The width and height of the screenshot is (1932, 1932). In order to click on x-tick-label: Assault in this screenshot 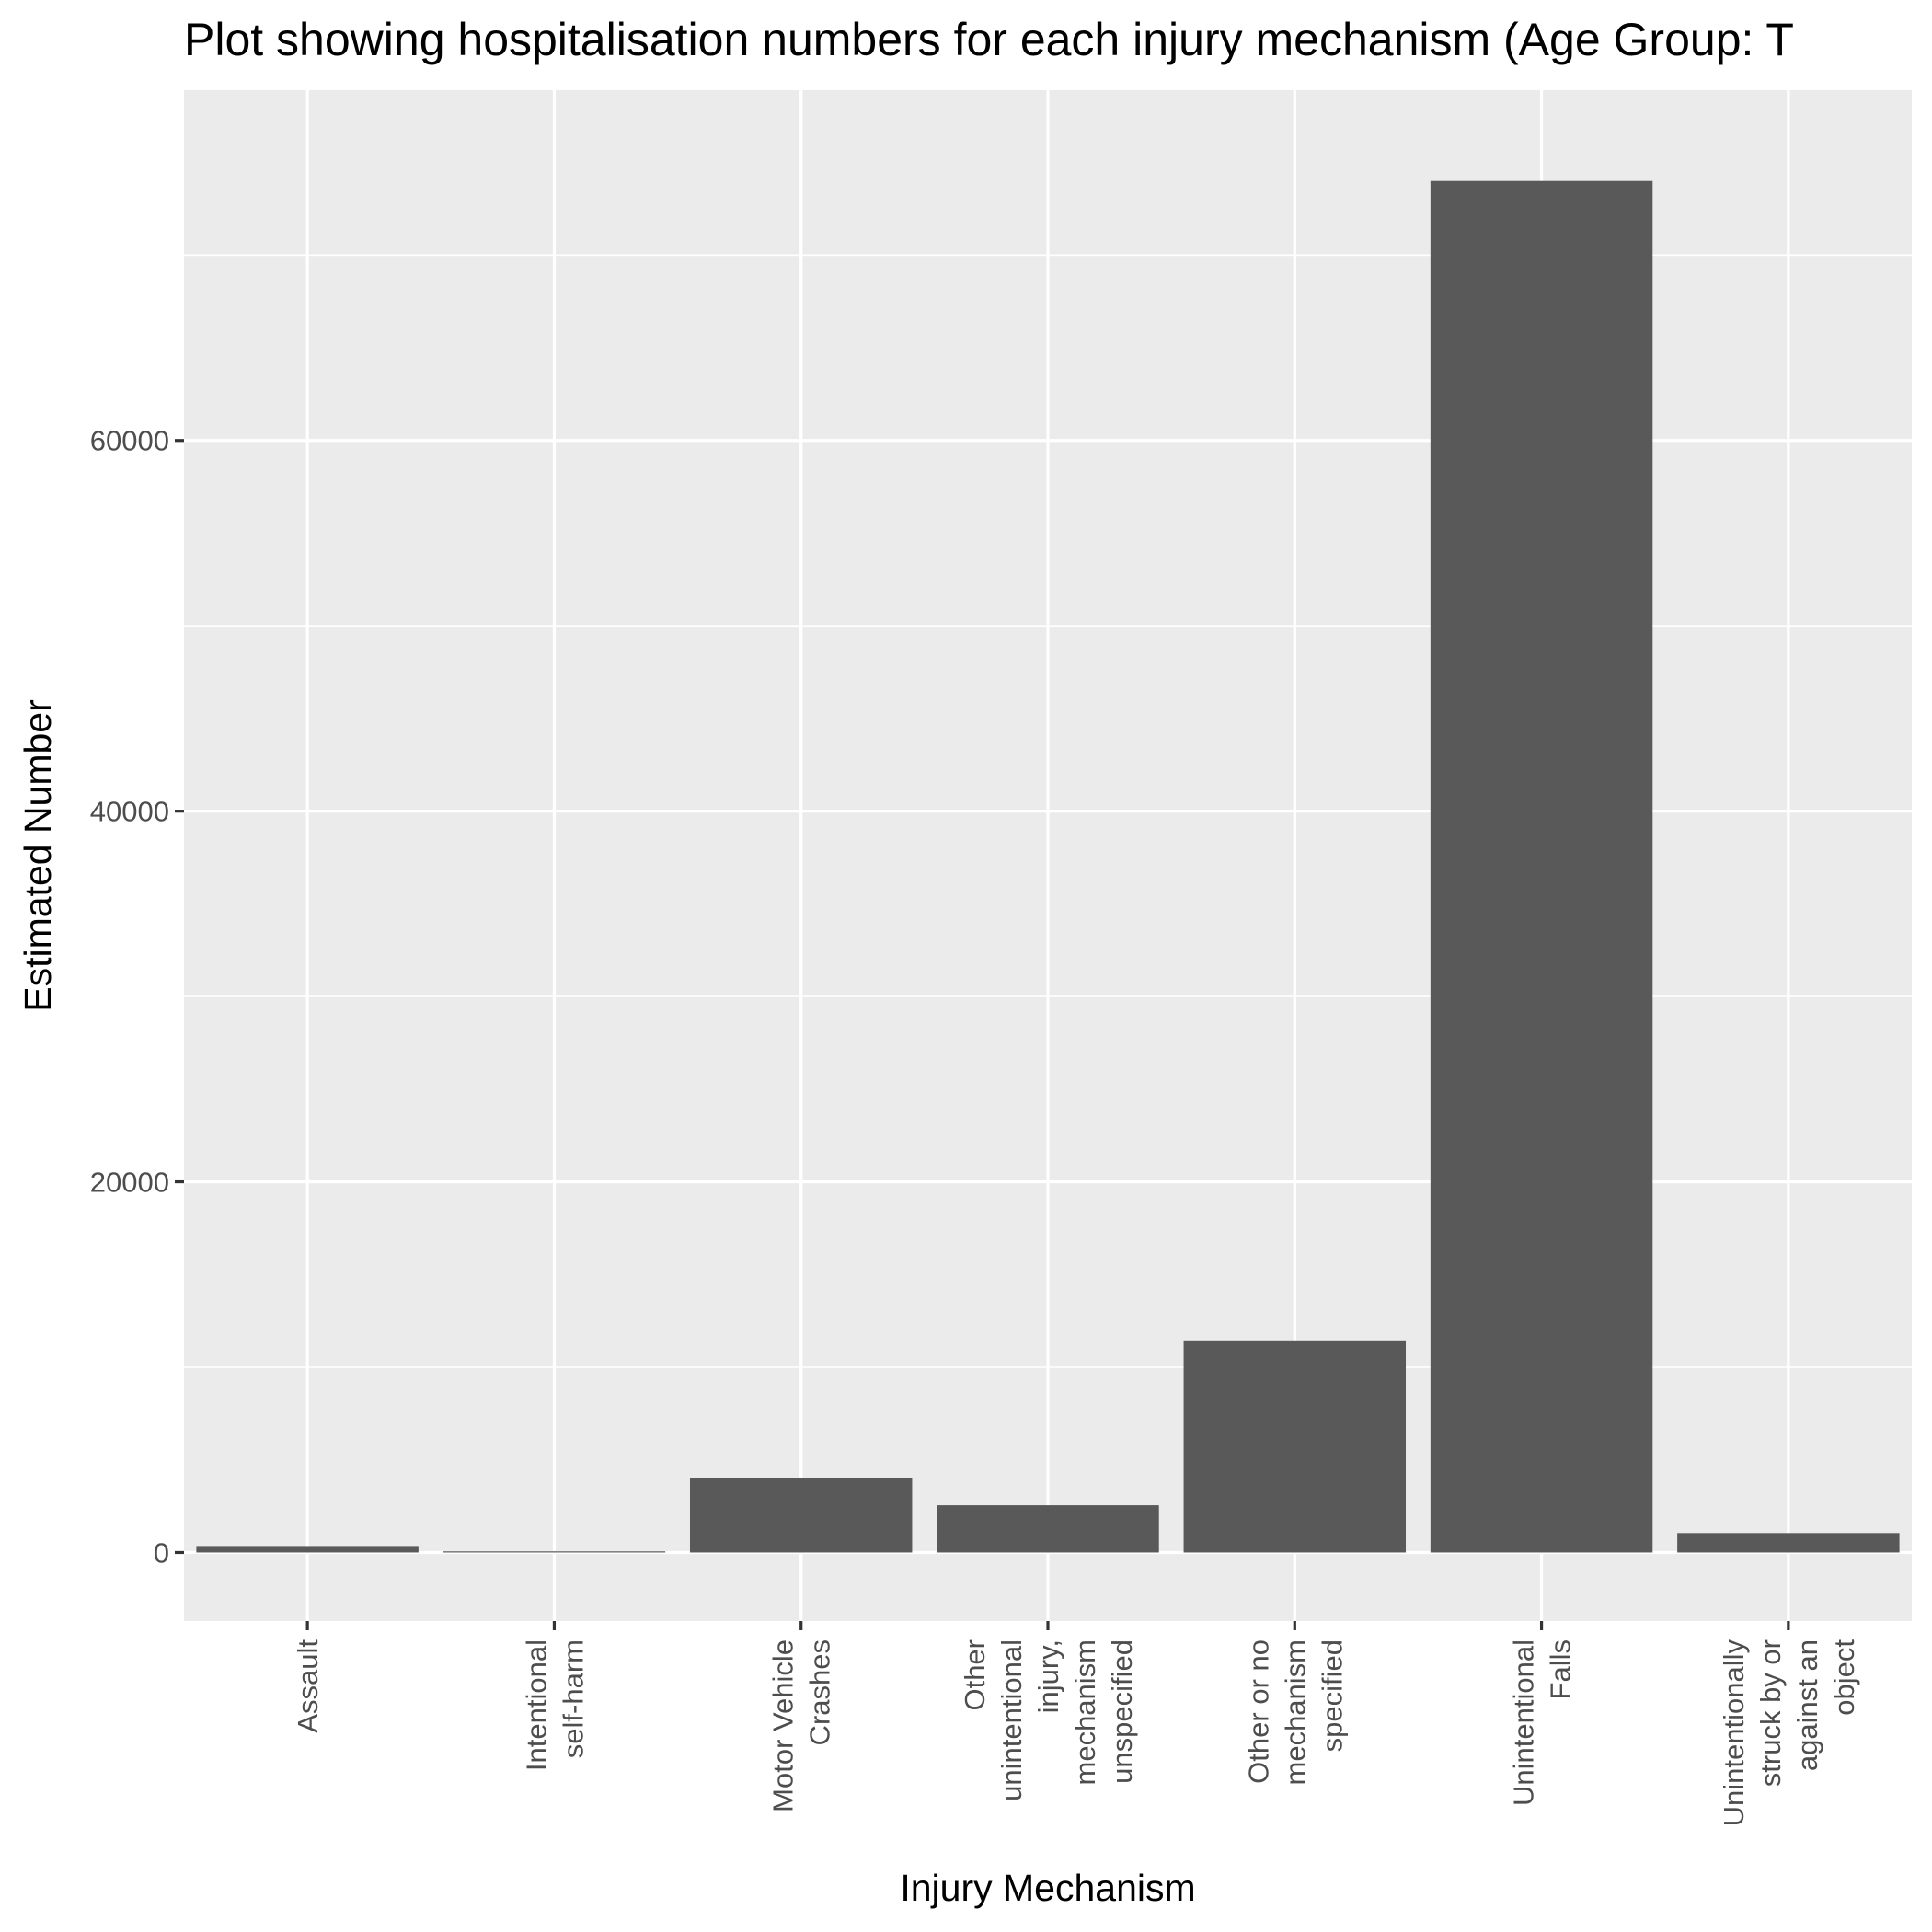, I will do `click(308, 1686)`.